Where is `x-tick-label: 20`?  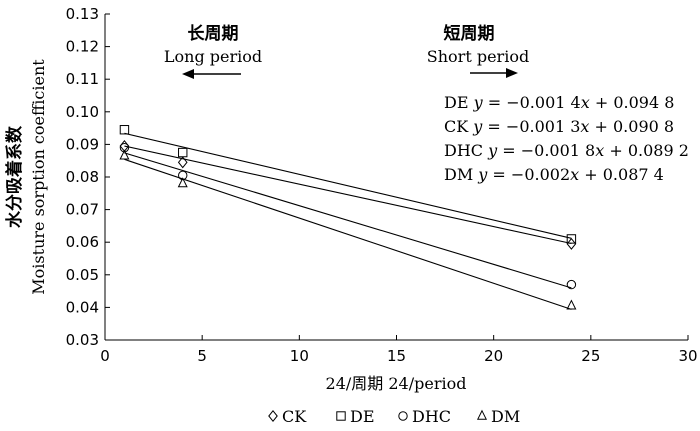
x-tick-label: 20 is located at coordinates (493, 356).